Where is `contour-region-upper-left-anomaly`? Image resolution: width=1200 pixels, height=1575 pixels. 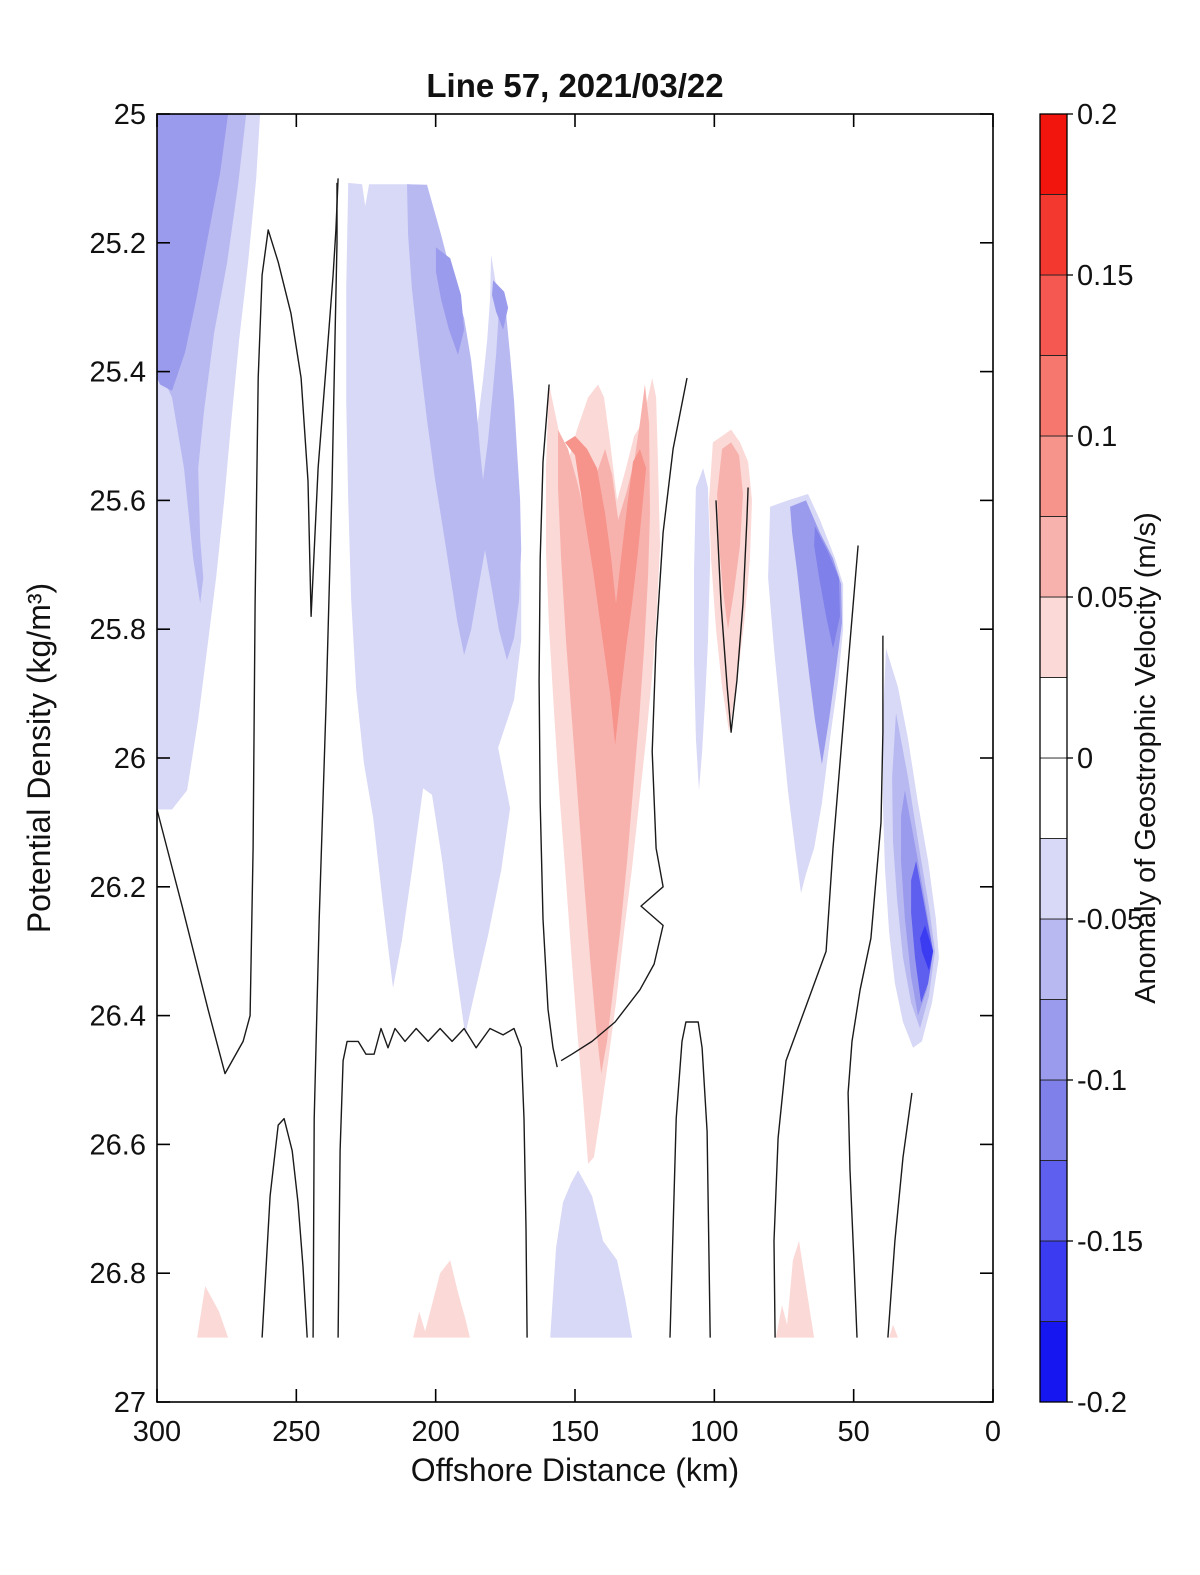
contour-region-upper-left-anomaly is located at coordinates (193, 252).